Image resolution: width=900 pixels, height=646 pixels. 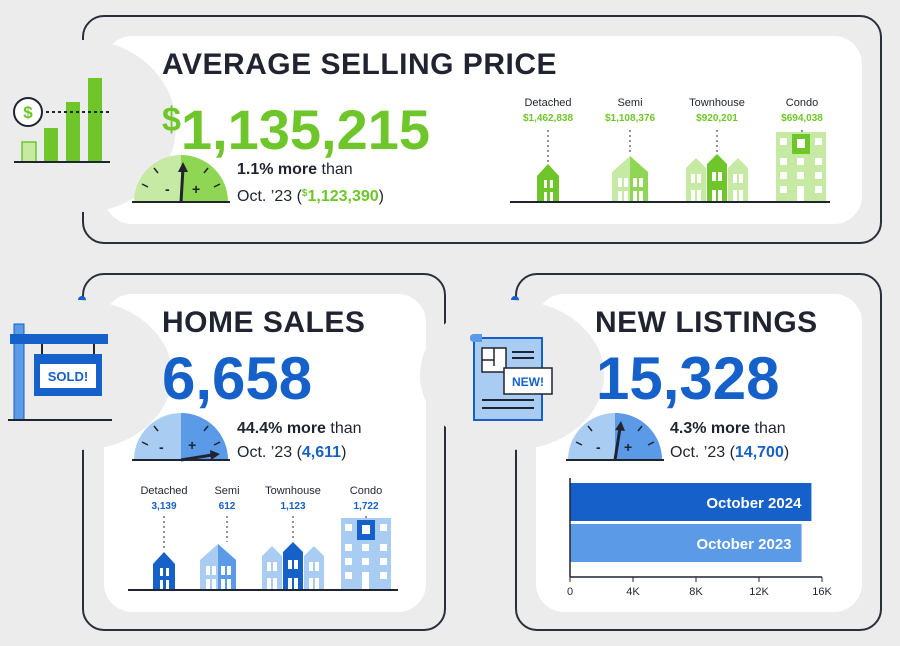 What do you see at coordinates (706, 322) in the screenshot?
I see `listings-title: NEW LISTINGS` at bounding box center [706, 322].